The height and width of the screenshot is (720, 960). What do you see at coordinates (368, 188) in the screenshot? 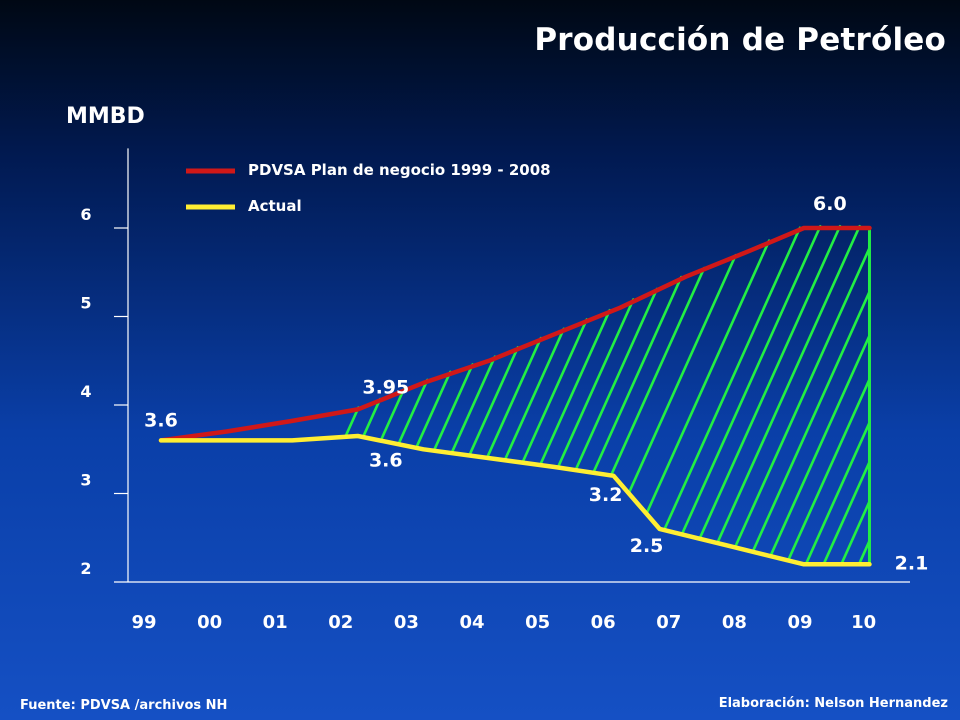
I see `legend: PDVSA Plan de negocio 1999 - 2008 Actual` at bounding box center [368, 188].